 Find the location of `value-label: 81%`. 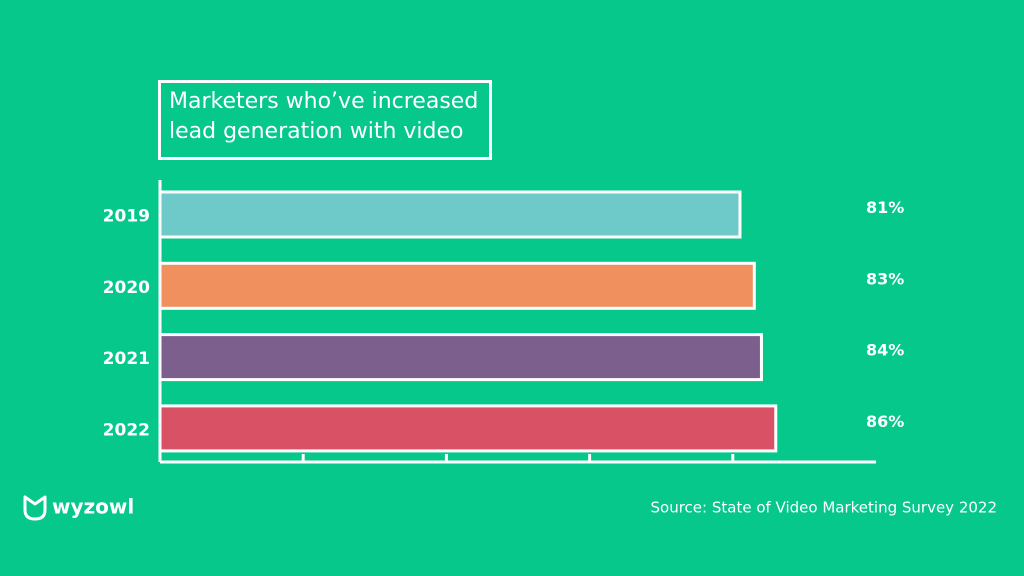

value-label: 81% is located at coordinates (885, 207).